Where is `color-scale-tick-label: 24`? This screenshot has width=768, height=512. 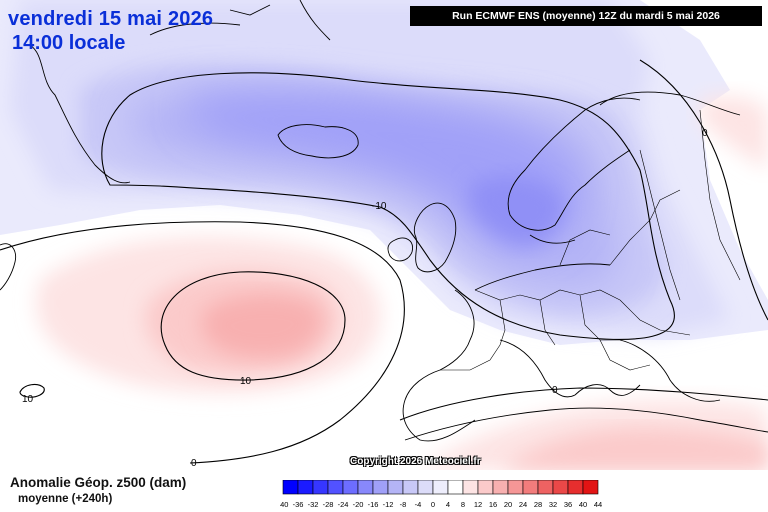 color-scale-tick-label: 24 is located at coordinates (523, 504).